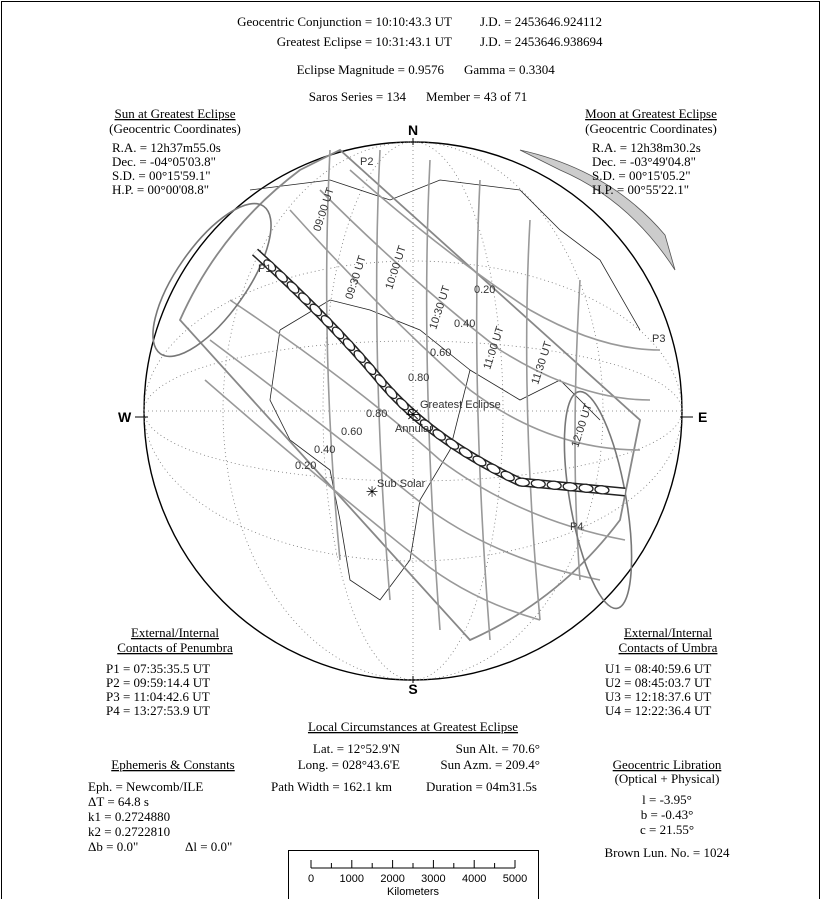 This screenshot has width=823, height=899. What do you see at coordinates (160, 189) in the screenshot?
I see `sun-line: H.P. = 00°00'08.8"` at bounding box center [160, 189].